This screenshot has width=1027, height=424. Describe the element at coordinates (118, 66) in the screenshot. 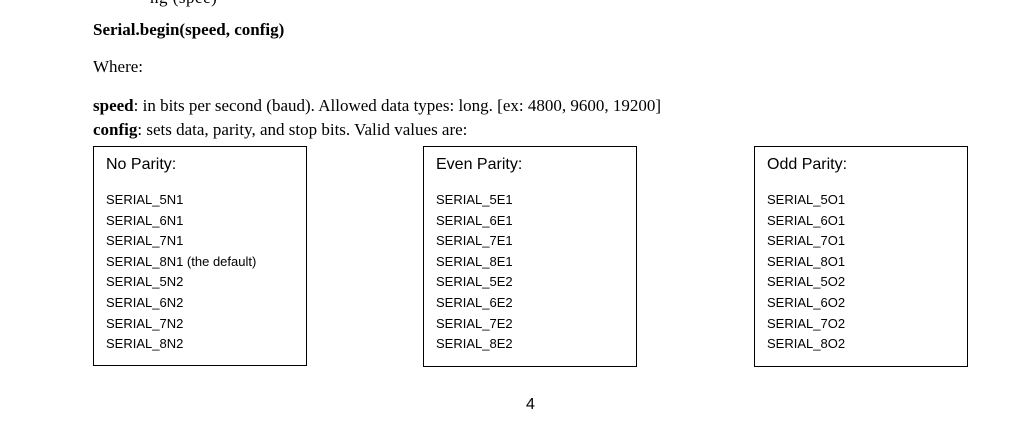

I see `where-label: Where:` at that location.